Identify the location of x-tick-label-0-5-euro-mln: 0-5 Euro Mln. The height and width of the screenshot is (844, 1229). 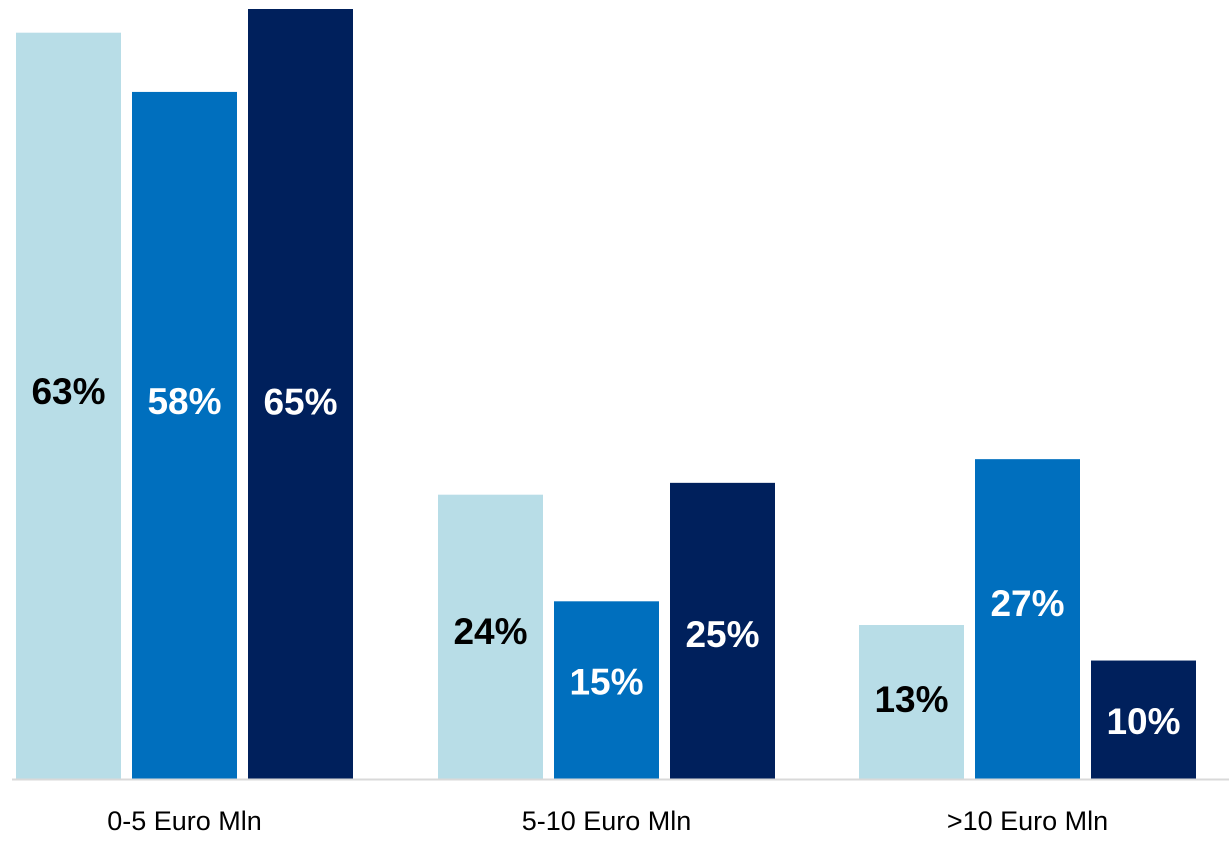
(184, 821).